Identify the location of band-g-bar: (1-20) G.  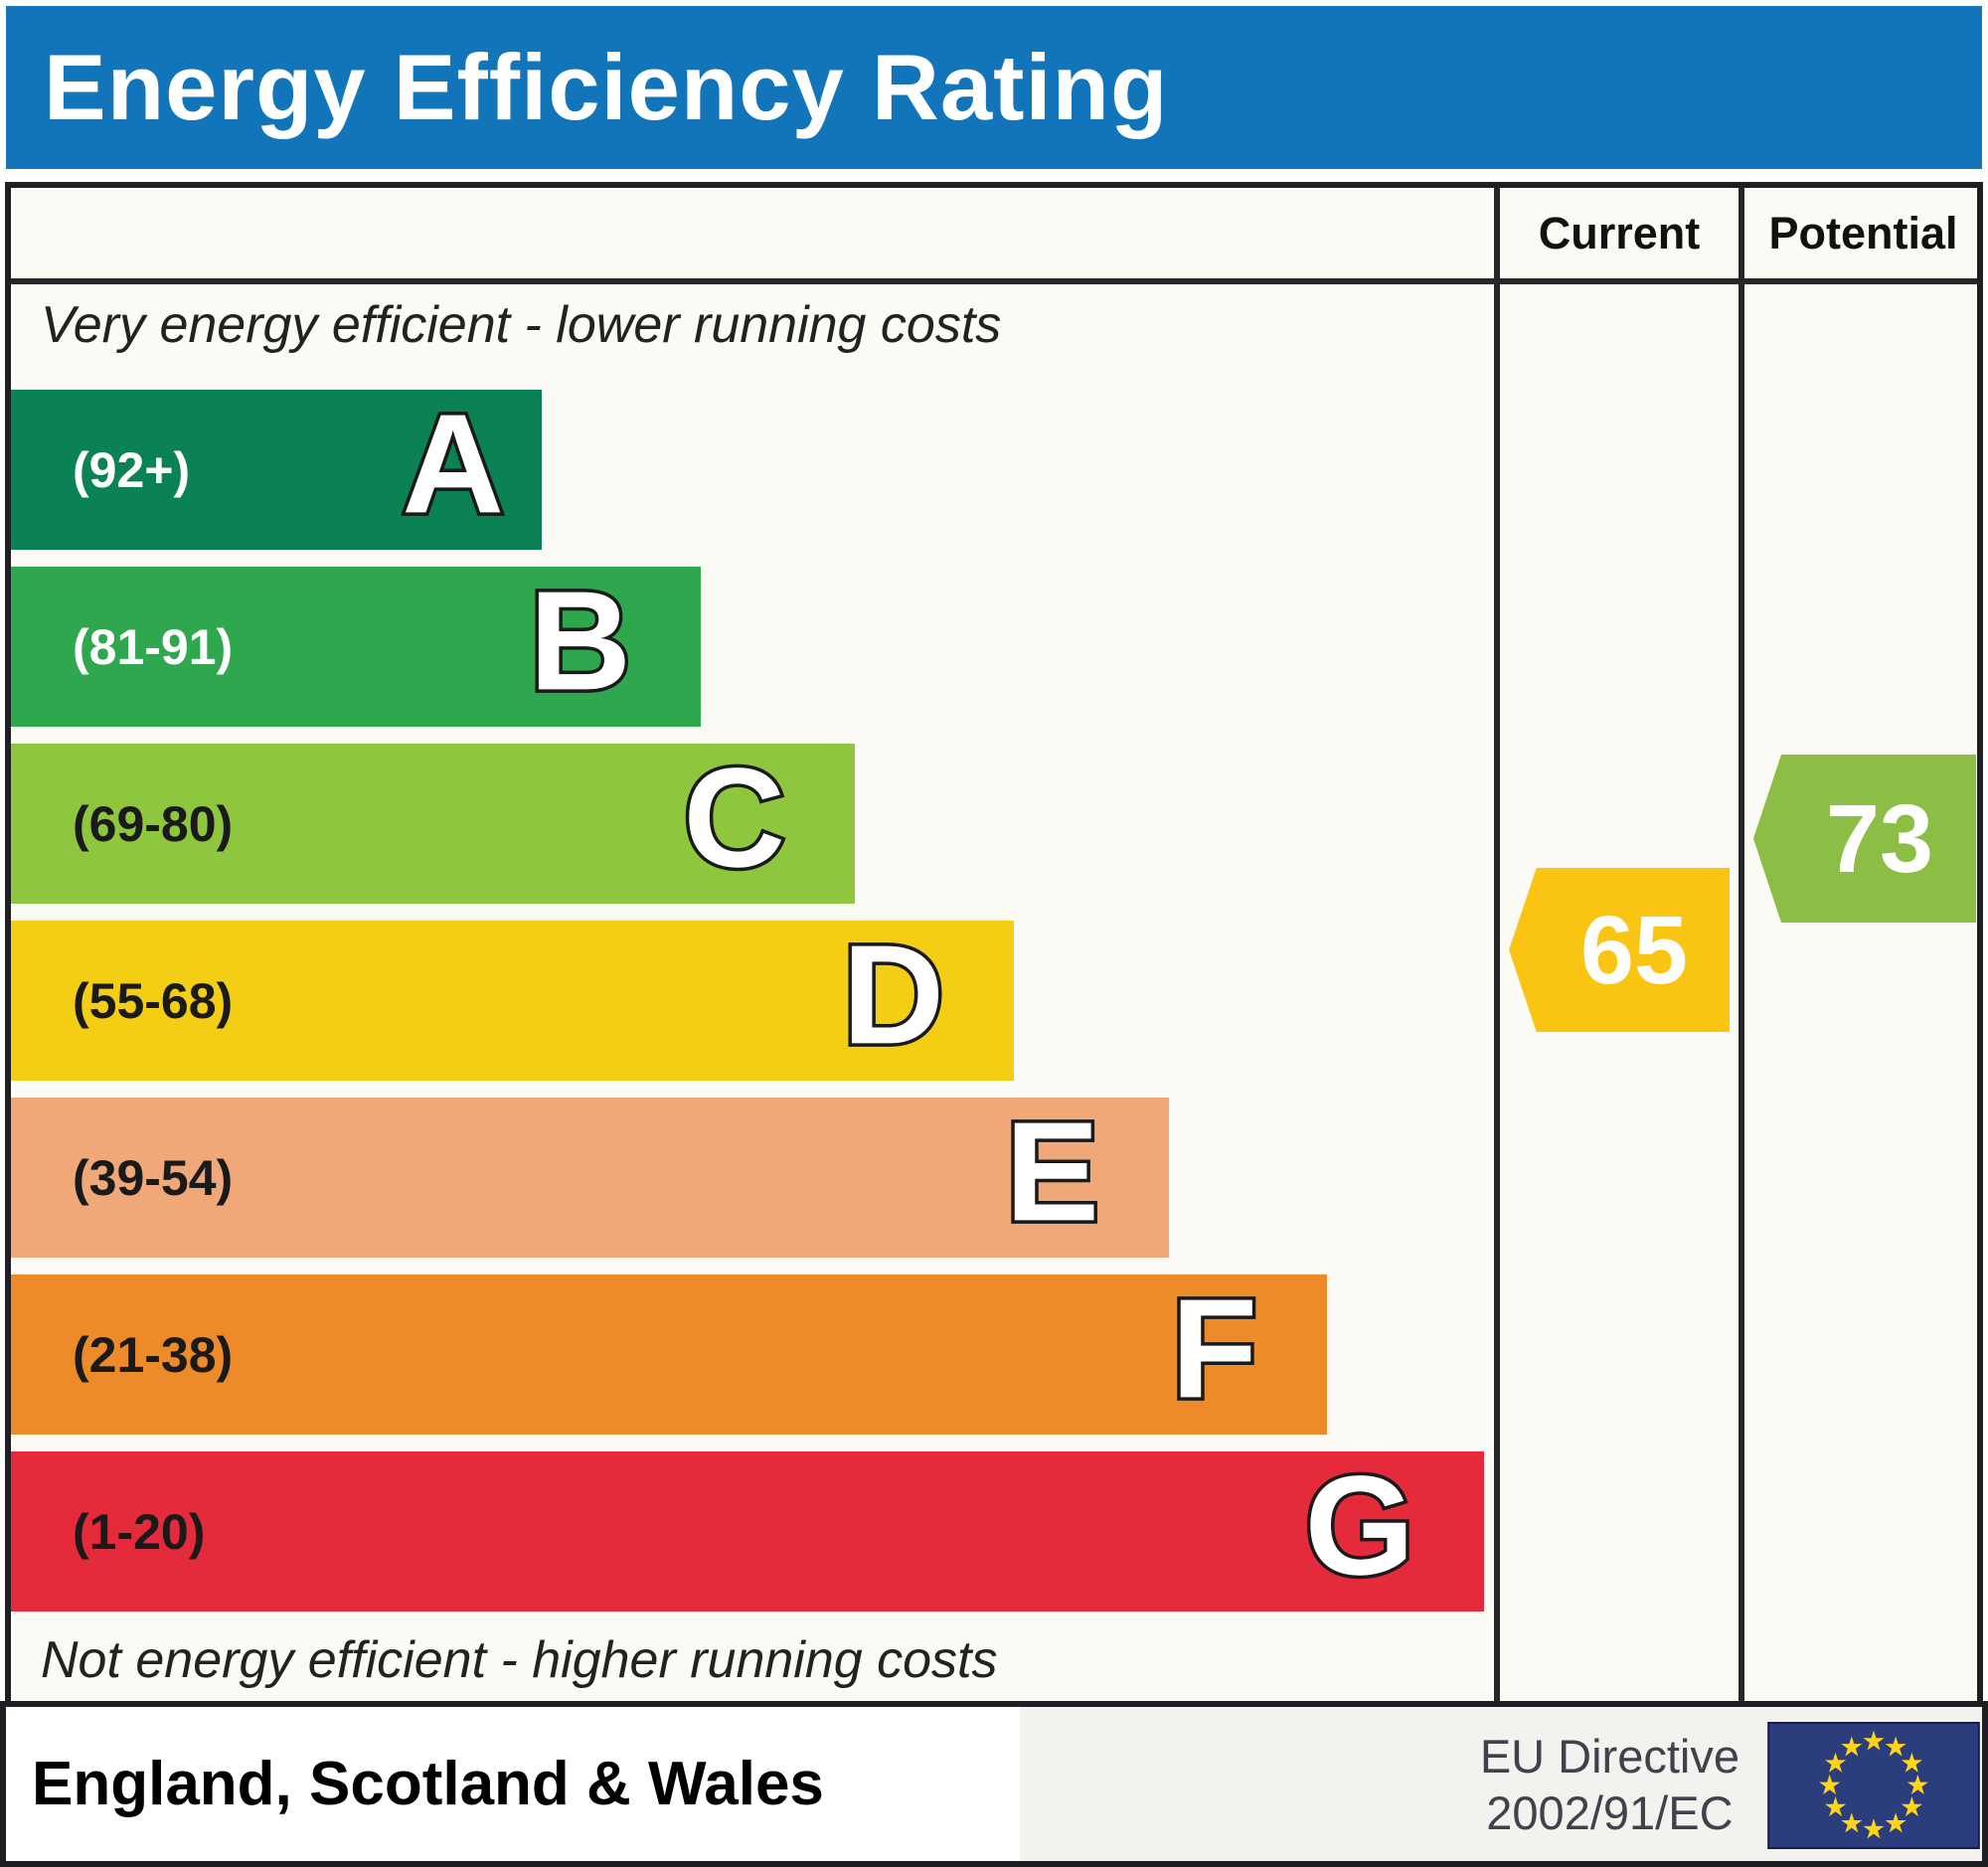
(747, 1531).